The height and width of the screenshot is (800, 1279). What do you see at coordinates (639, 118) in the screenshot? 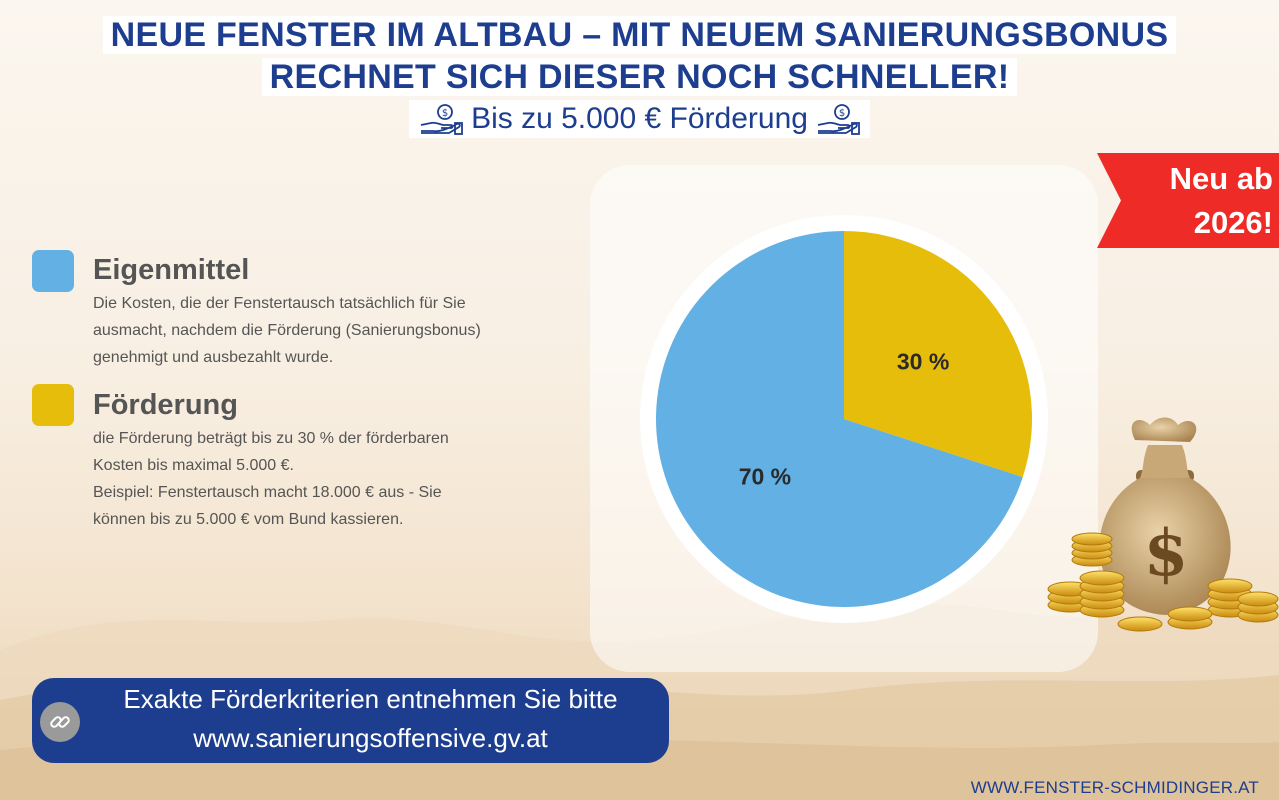
I see `subtitle-text: Bis zu 5.000 € Förderung` at bounding box center [639, 118].